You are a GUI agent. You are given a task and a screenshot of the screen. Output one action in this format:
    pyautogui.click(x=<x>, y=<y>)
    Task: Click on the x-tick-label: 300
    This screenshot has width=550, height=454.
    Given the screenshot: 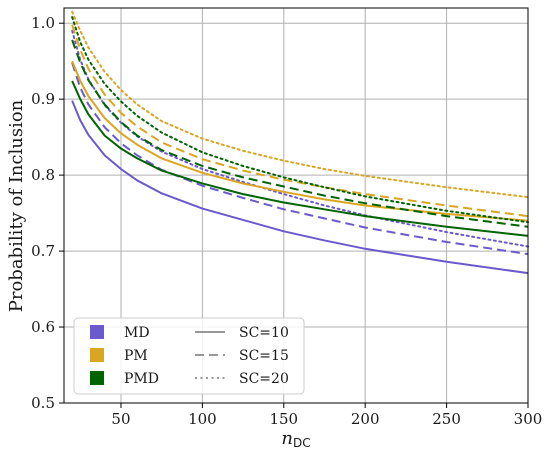 What is the action you would take?
    pyautogui.click(x=528, y=419)
    